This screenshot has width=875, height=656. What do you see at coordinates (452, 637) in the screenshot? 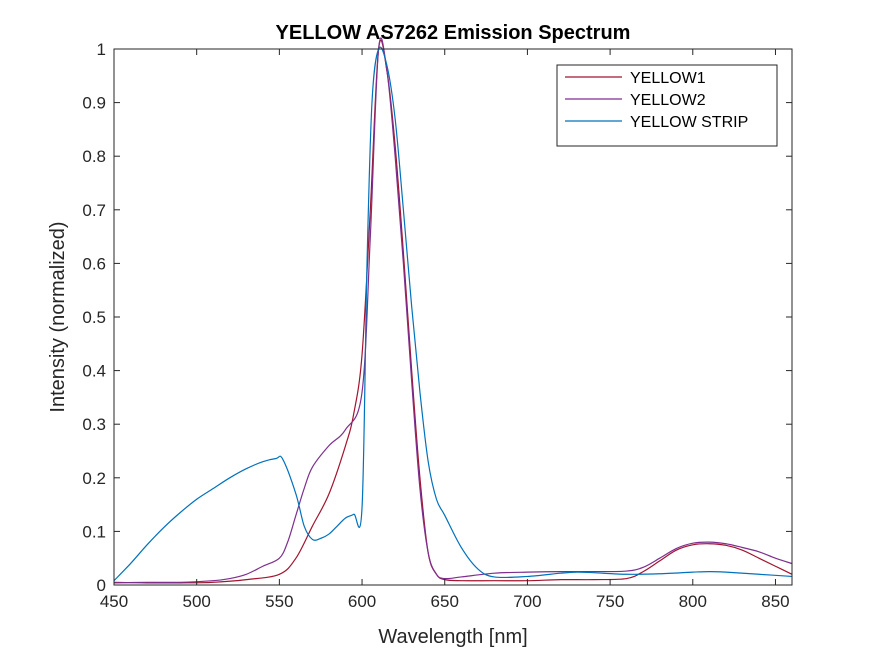
I see `x-axis-label: Wavelength [nm]` at bounding box center [452, 637].